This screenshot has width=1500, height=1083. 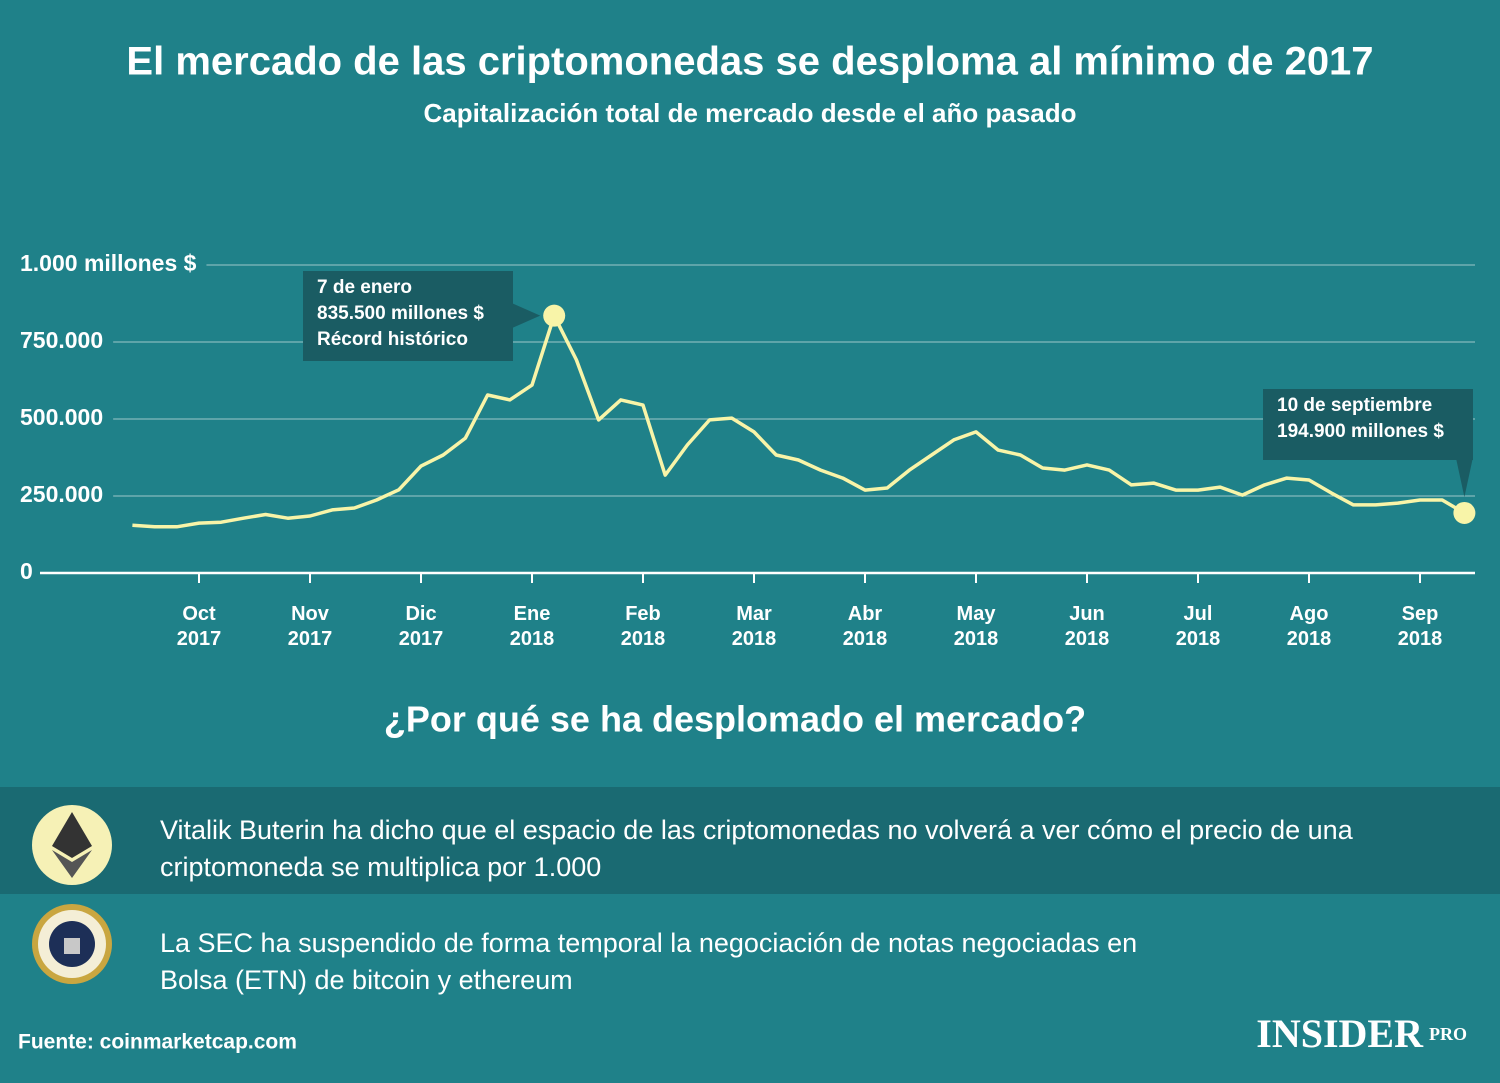 I want to click on source: Fuente: coinmarketcap.com, so click(x=157, y=1042).